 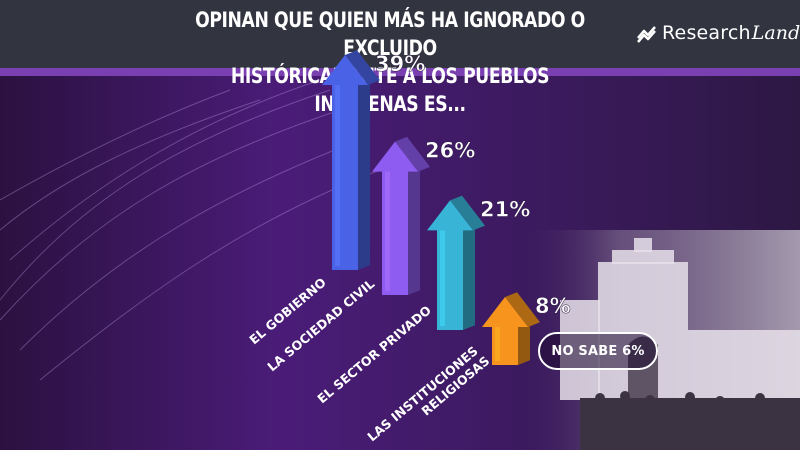 What do you see at coordinates (450, 151) in the screenshot?
I see `value-label-2: 26%` at bounding box center [450, 151].